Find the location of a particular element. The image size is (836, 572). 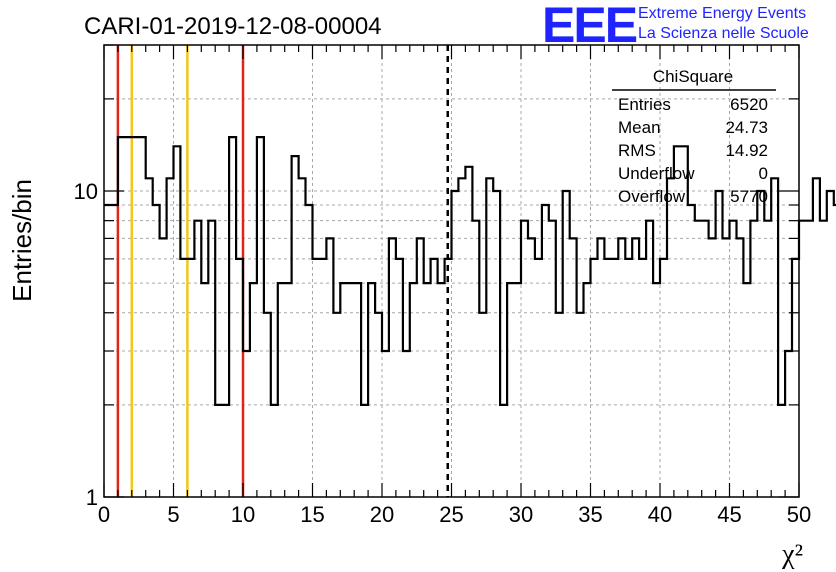

x-tick-label: 45 is located at coordinates (729, 514).